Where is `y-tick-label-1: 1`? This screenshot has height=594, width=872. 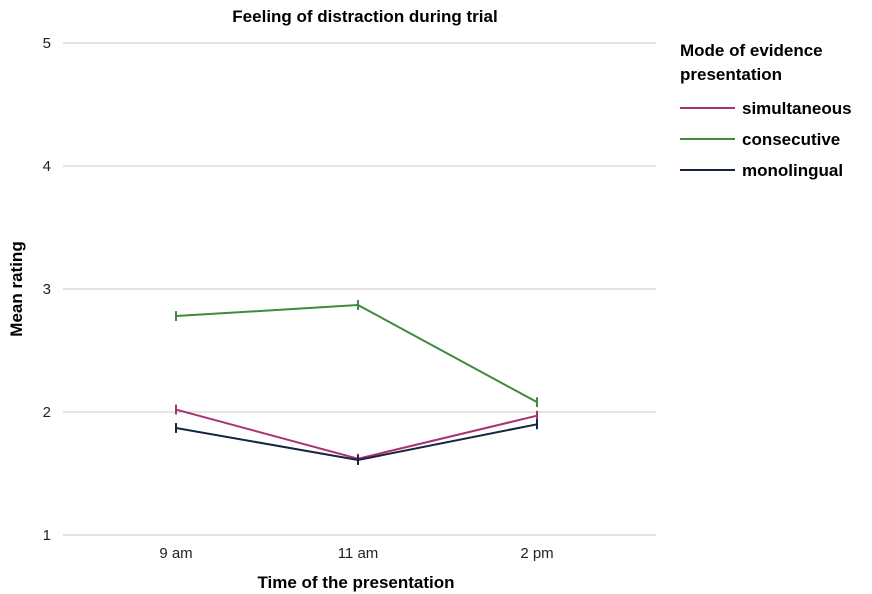 y-tick-label-1: 1 is located at coordinates (47, 535).